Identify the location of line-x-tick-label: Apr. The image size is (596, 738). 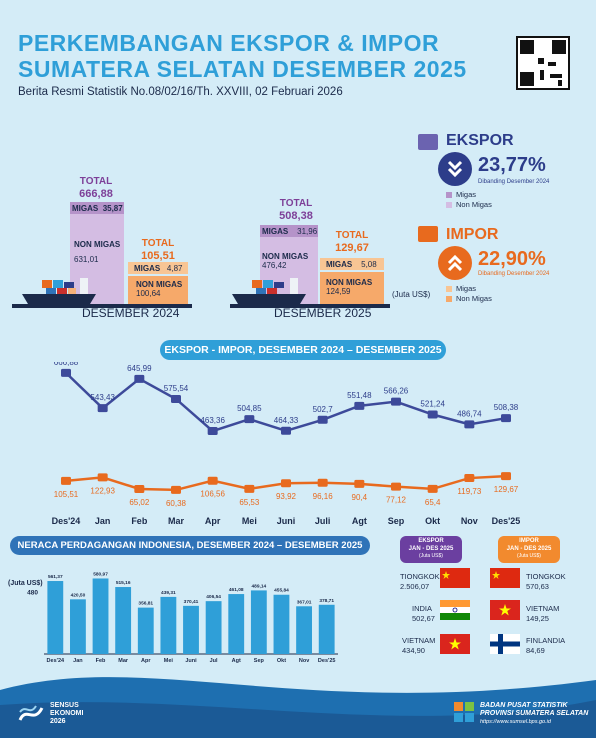
(213, 521).